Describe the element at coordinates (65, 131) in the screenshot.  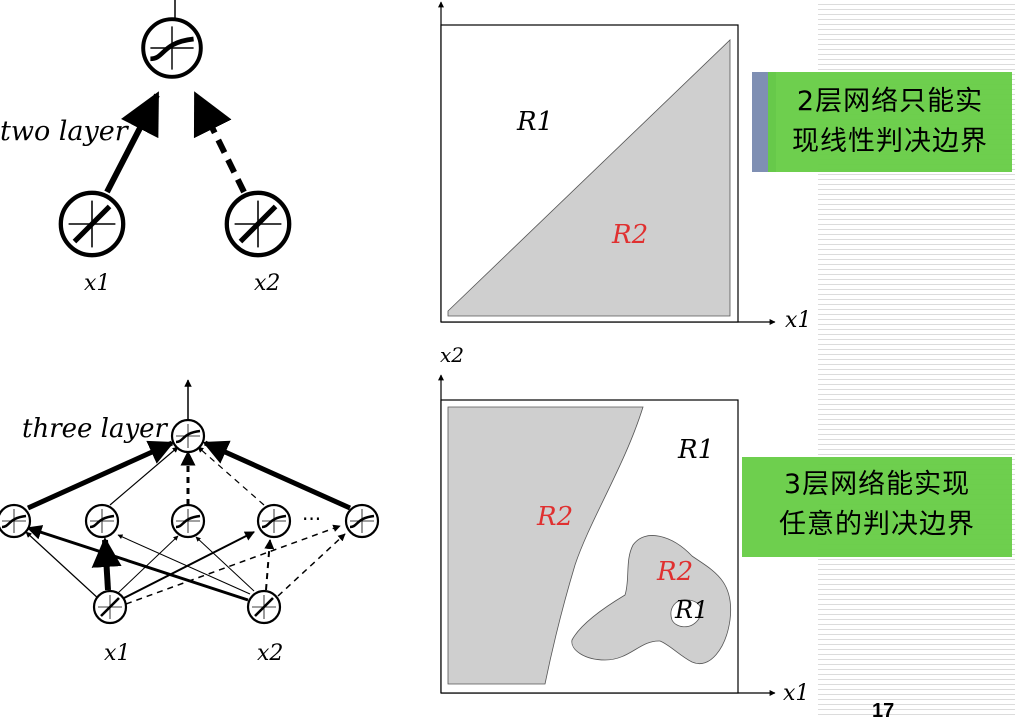
I see `two-layer-label: two layer` at that location.